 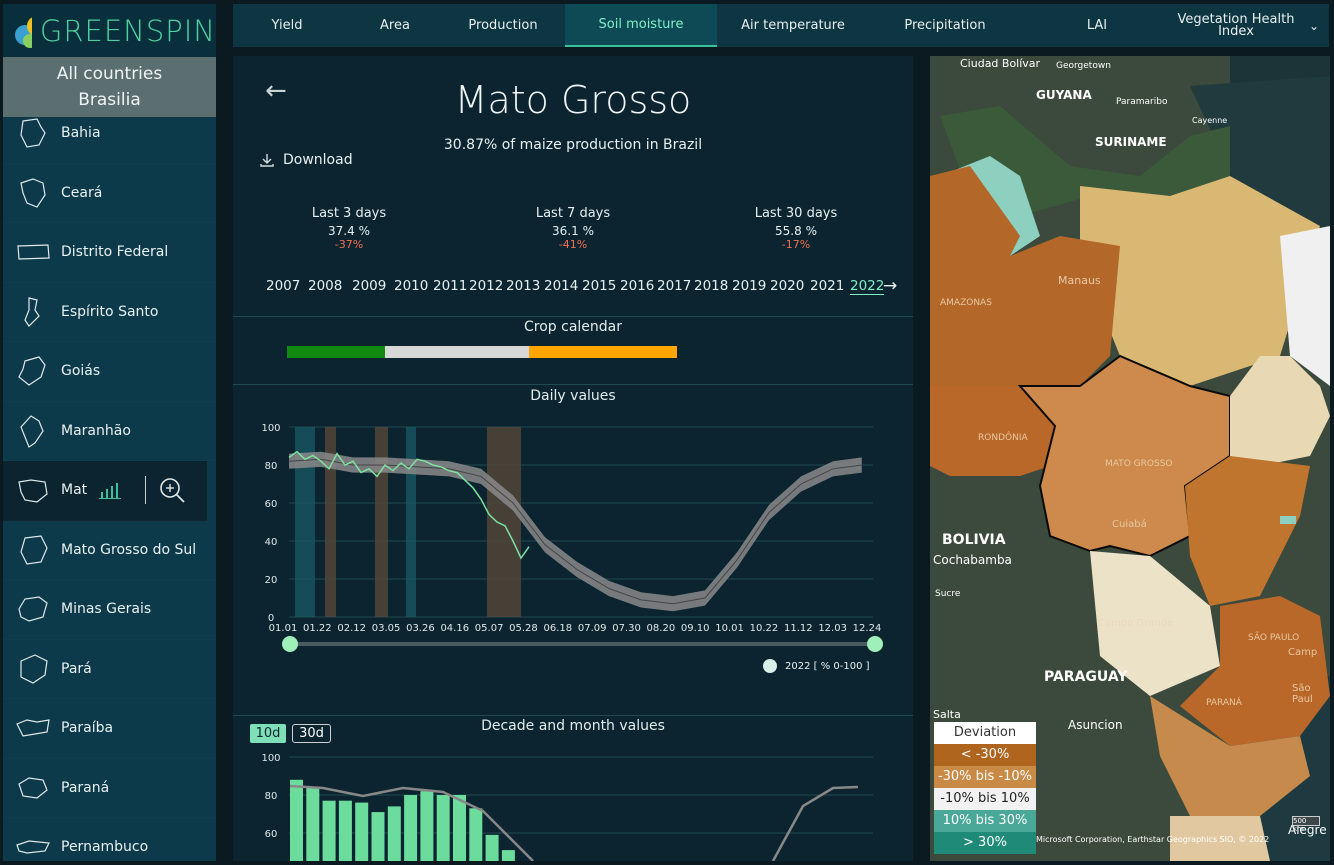 What do you see at coordinates (1000, 63) in the screenshot?
I see `map-label-city: Ciudad Bolívar` at bounding box center [1000, 63].